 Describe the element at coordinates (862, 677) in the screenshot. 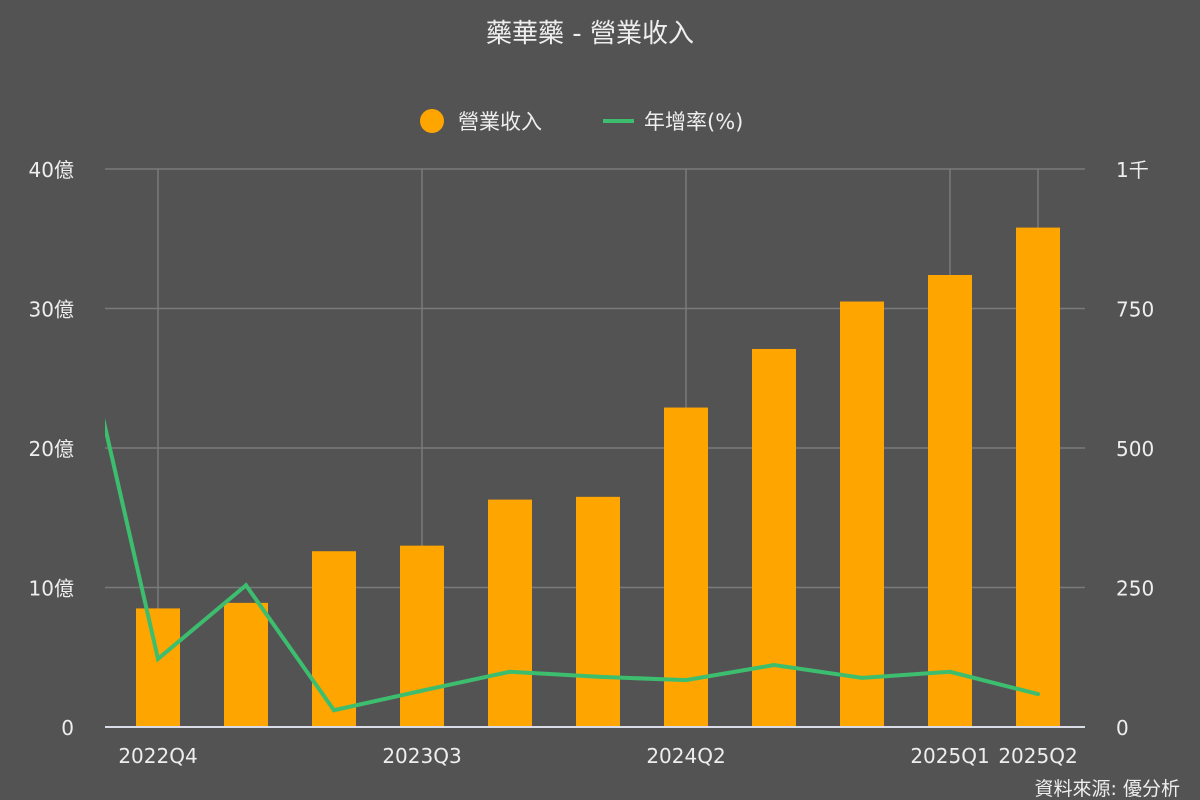

I see `growth-point-2024Q4` at that location.